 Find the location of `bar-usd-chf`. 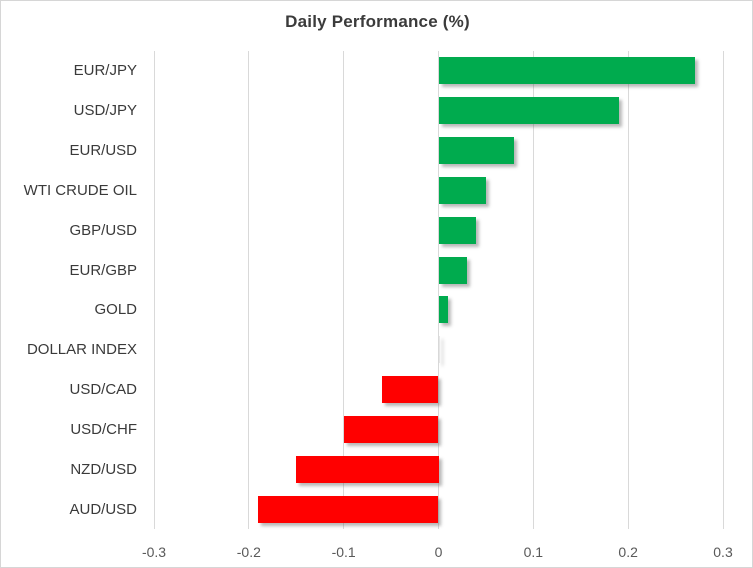

bar-usd-chf is located at coordinates (391, 429).